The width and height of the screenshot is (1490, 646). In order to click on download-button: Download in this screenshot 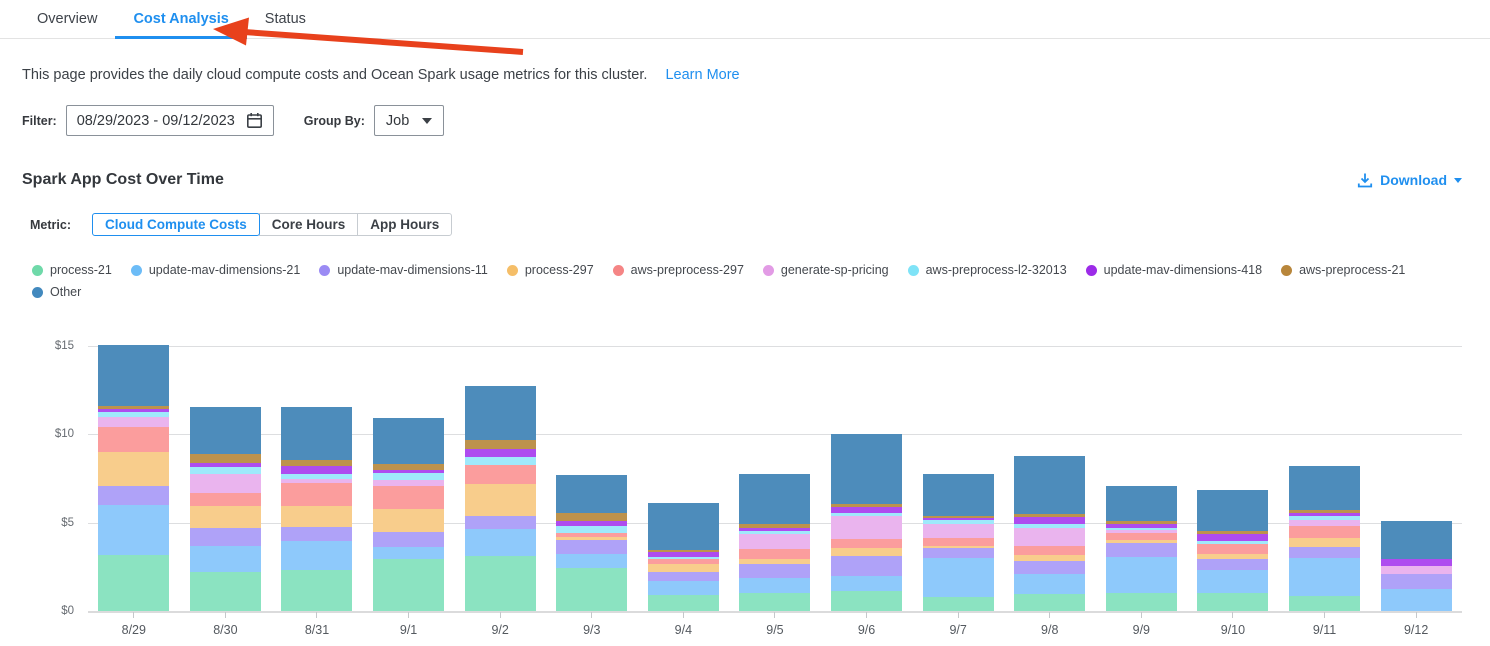, I will do `click(1409, 180)`.